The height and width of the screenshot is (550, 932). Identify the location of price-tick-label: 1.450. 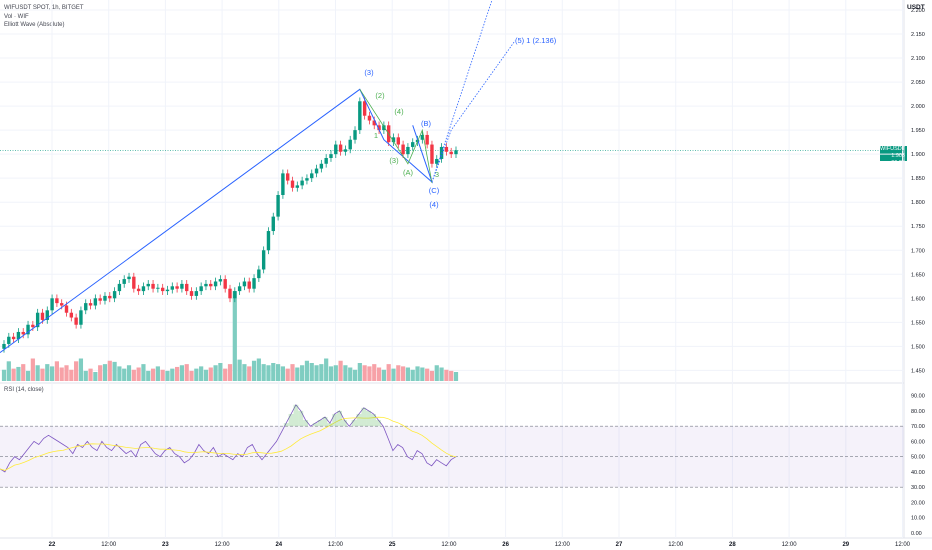
(918, 371).